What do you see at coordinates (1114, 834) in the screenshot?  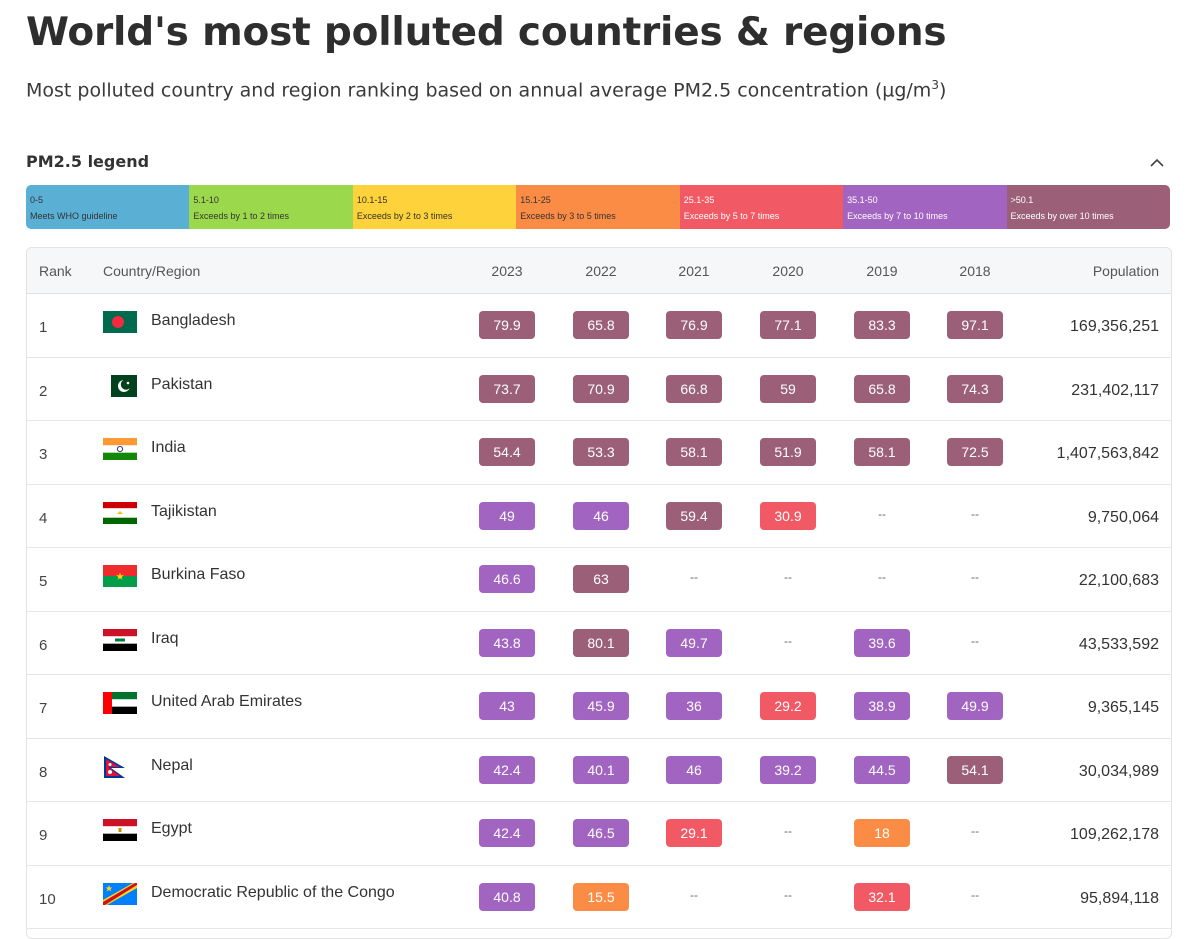 I see `population-cell: 109,262,178` at bounding box center [1114, 834].